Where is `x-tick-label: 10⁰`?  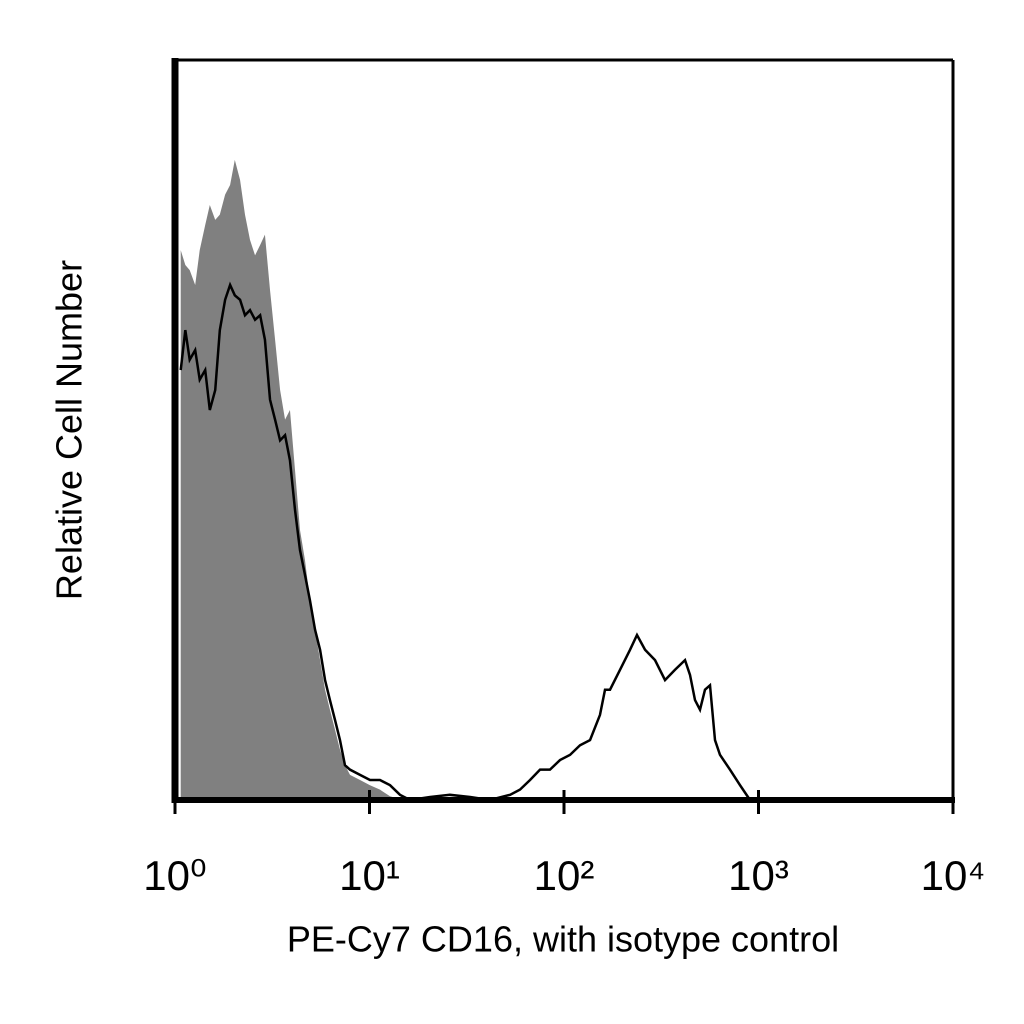 x-tick-label: 10⁰ is located at coordinates (175, 875).